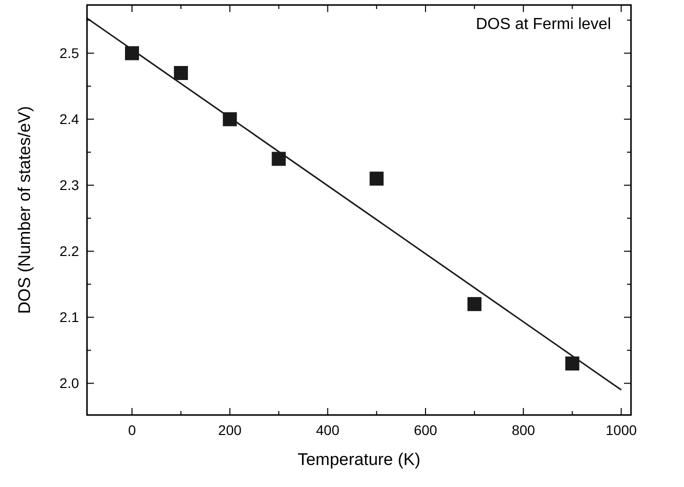 The height and width of the screenshot is (487, 684). What do you see at coordinates (359, 459) in the screenshot?
I see `x-axis-title: Temperature (K)` at bounding box center [359, 459].